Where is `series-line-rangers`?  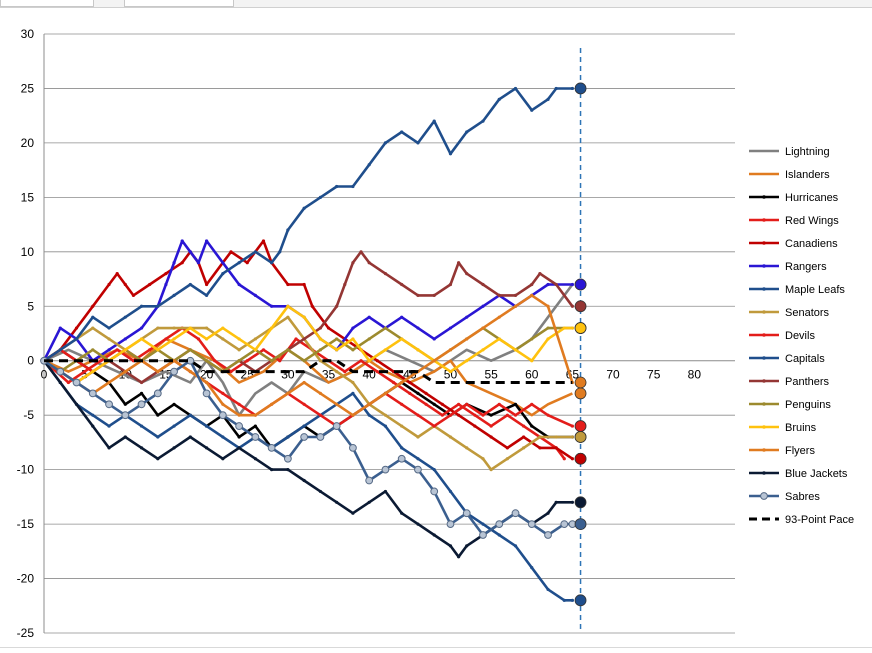
series-line-rangers is located at coordinates (307, 301).